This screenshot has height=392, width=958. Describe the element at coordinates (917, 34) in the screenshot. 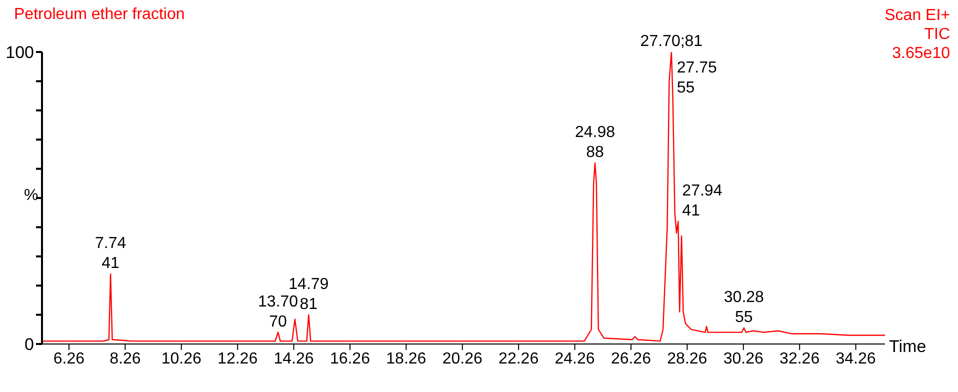

I see `annotation: Scan EI+ TIC 3.65e10` at that location.